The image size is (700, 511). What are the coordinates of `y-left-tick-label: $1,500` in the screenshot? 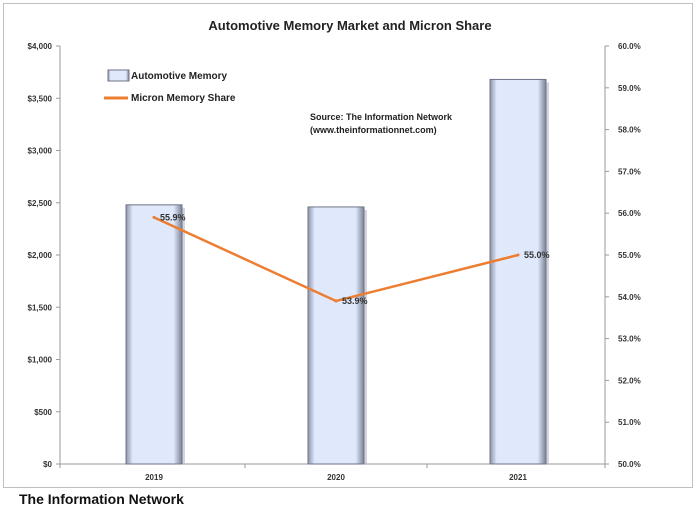 It's located at (40, 307).